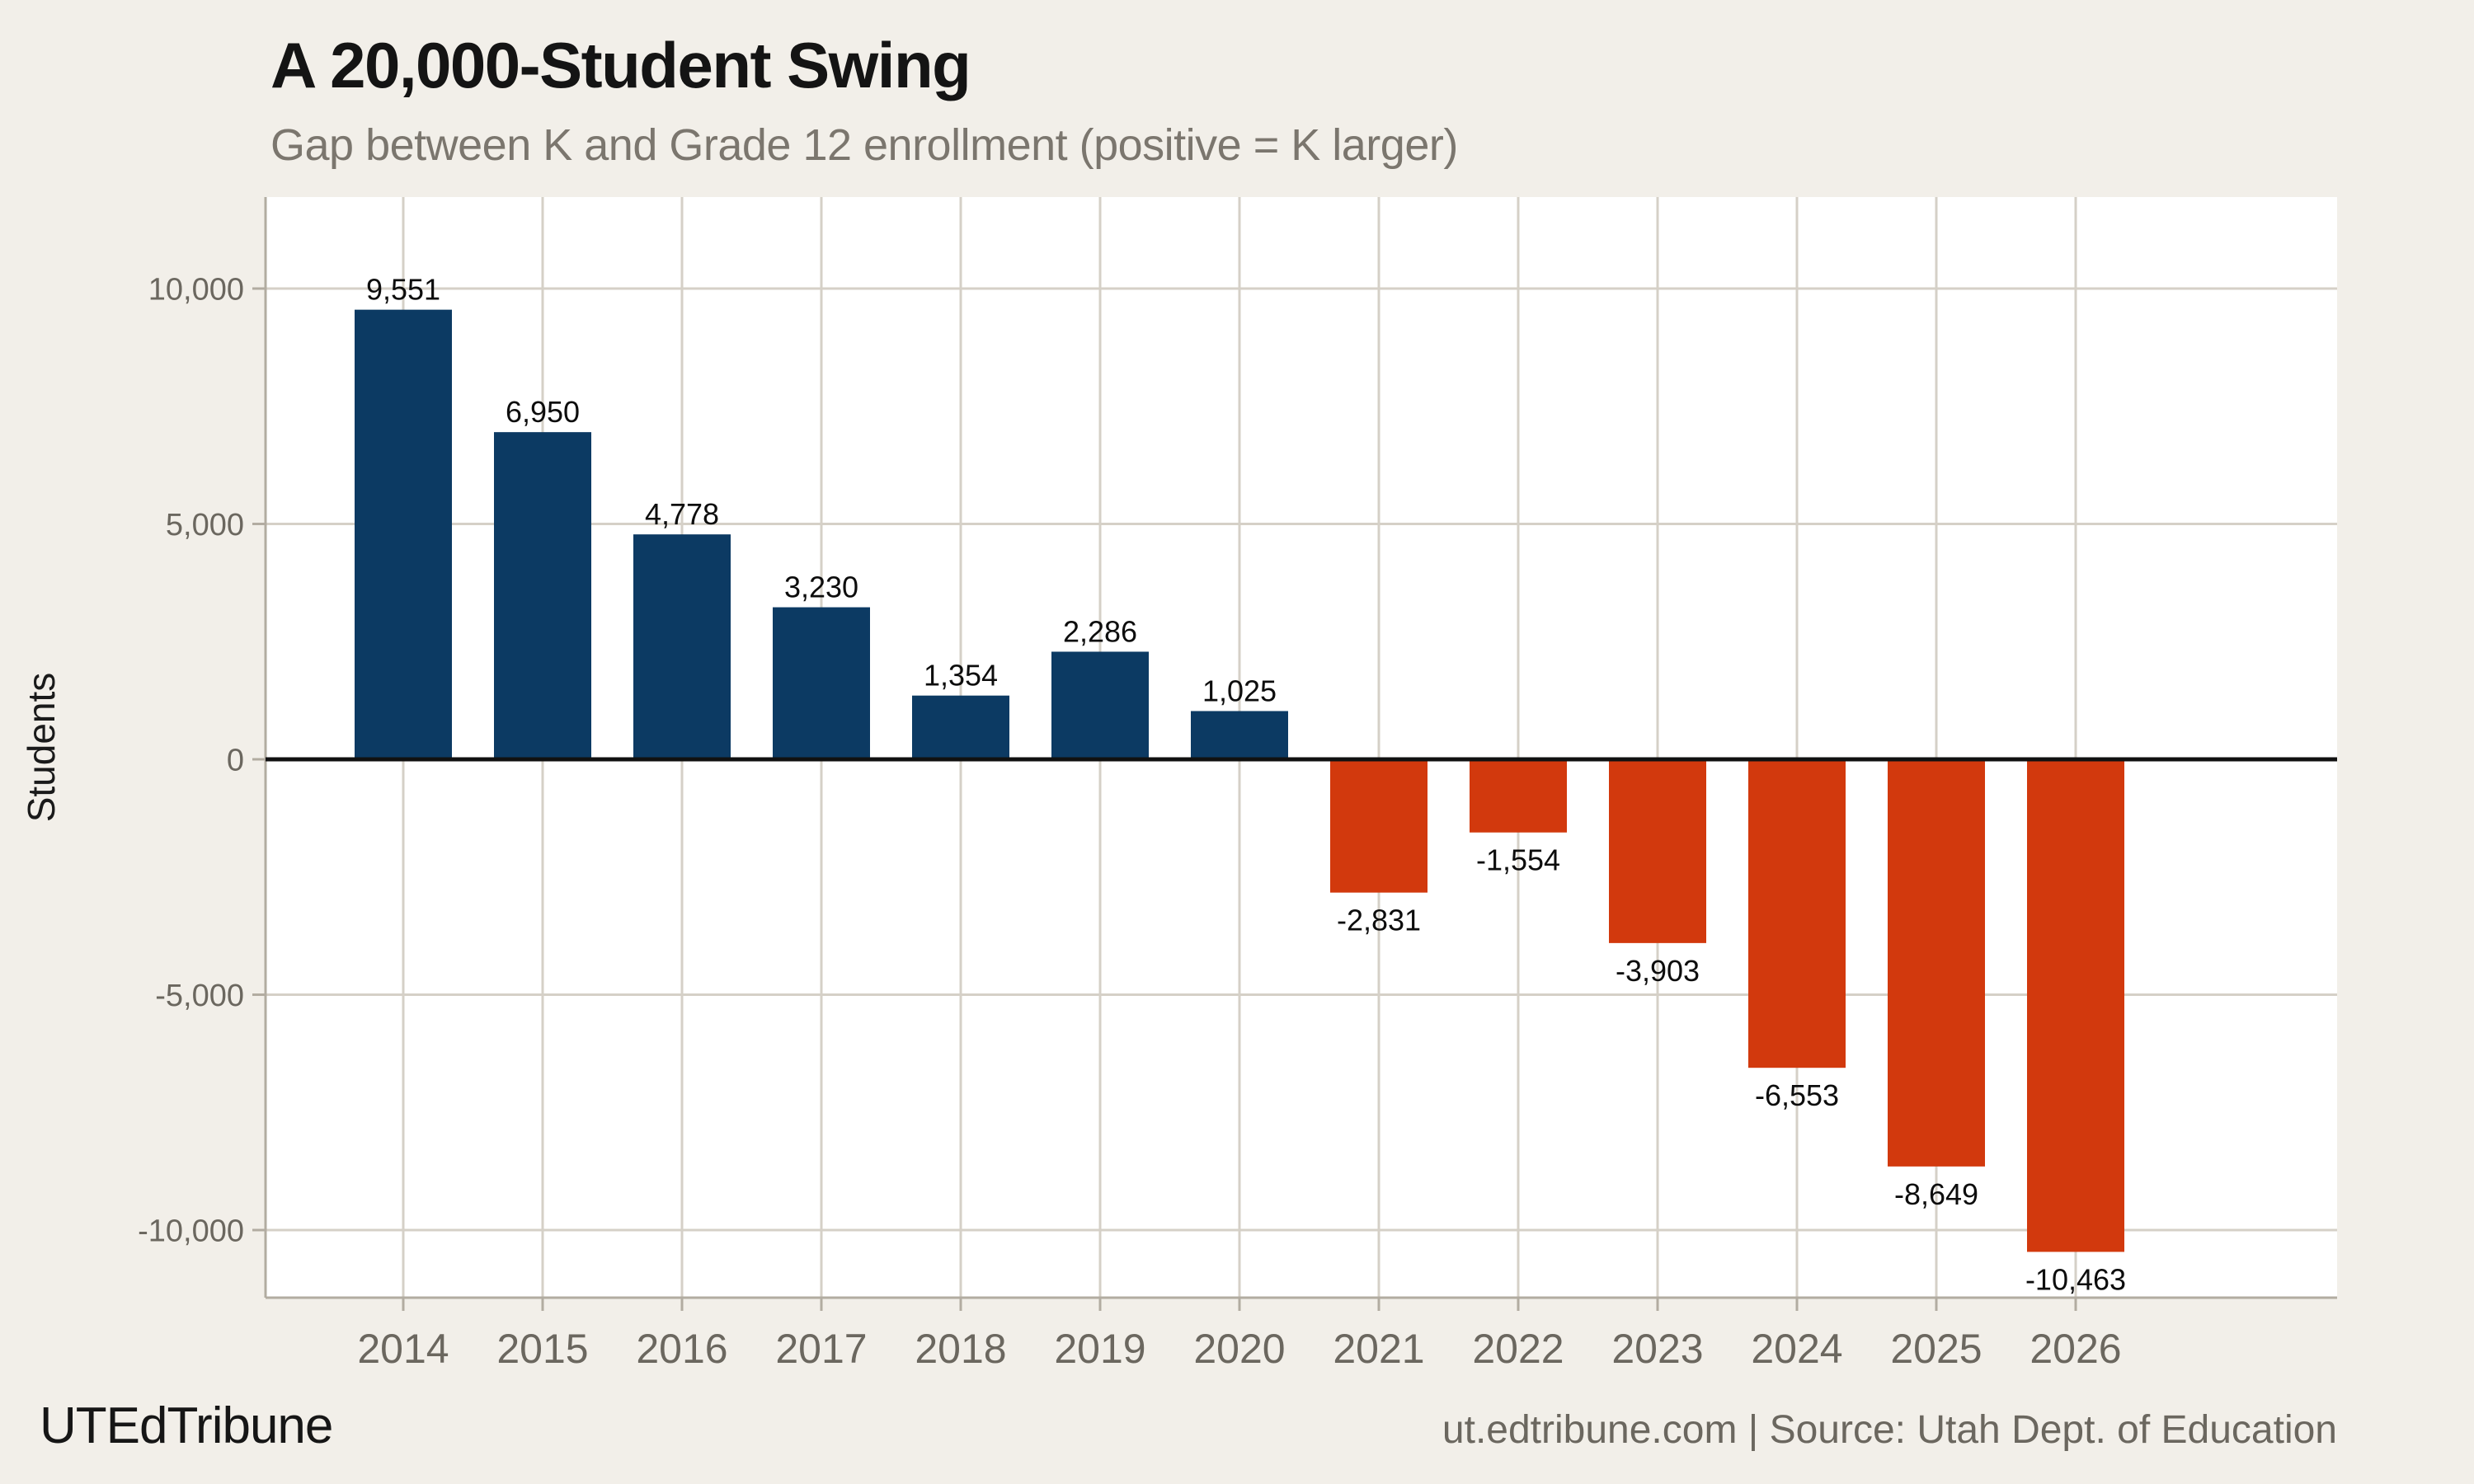  What do you see at coordinates (199, 996) in the screenshot?
I see `y-tick-label: -5,000` at bounding box center [199, 996].